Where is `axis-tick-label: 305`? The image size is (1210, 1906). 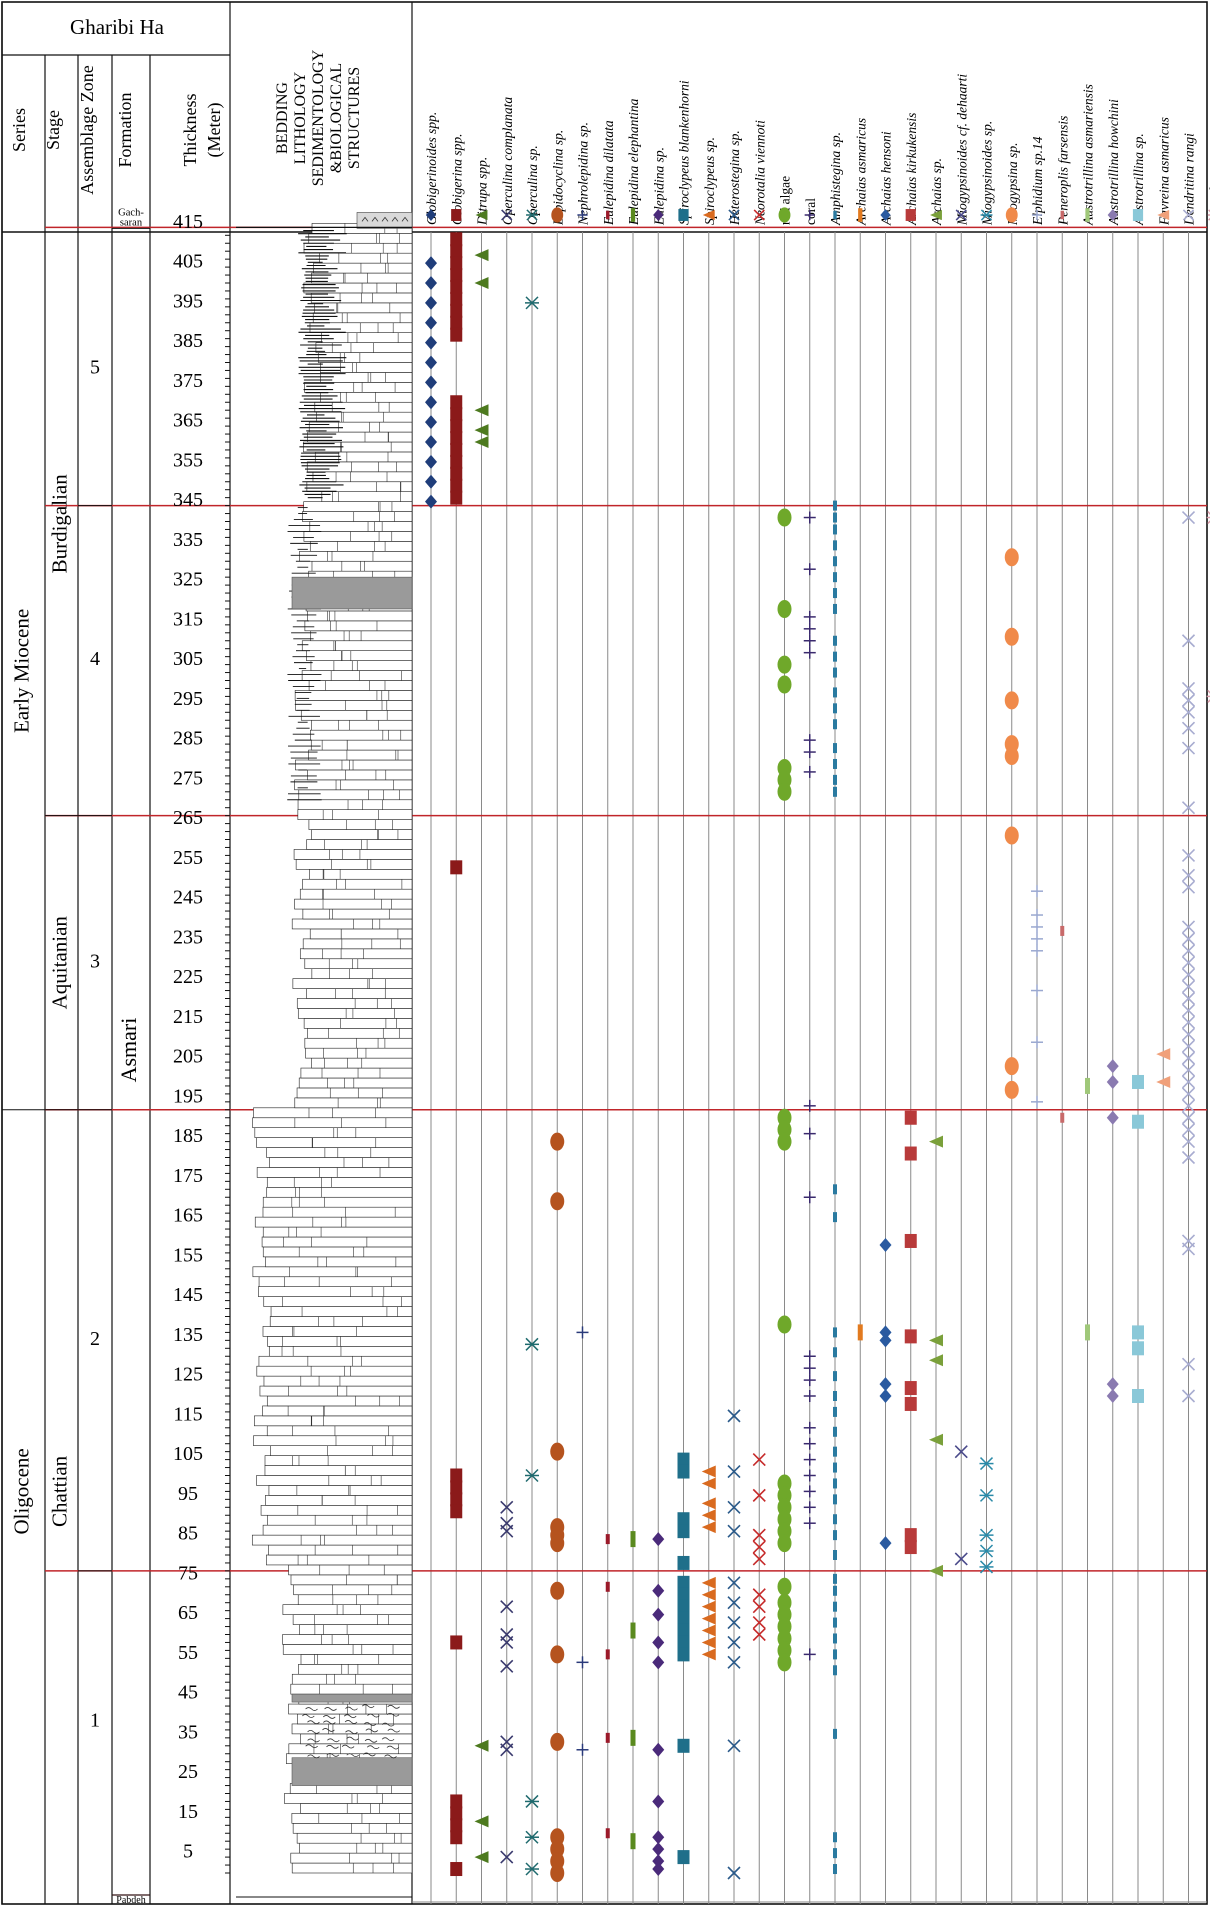 axis-tick-label: 305 is located at coordinates (188, 659).